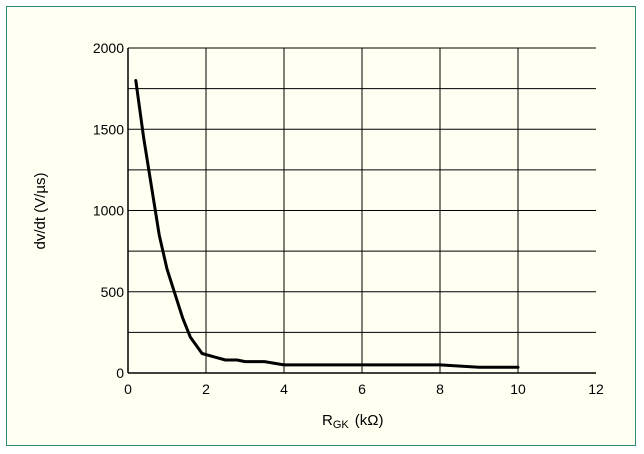 Image resolution: width=644 pixels, height=454 pixels. I want to click on x-tick-label: 2, so click(206, 389).